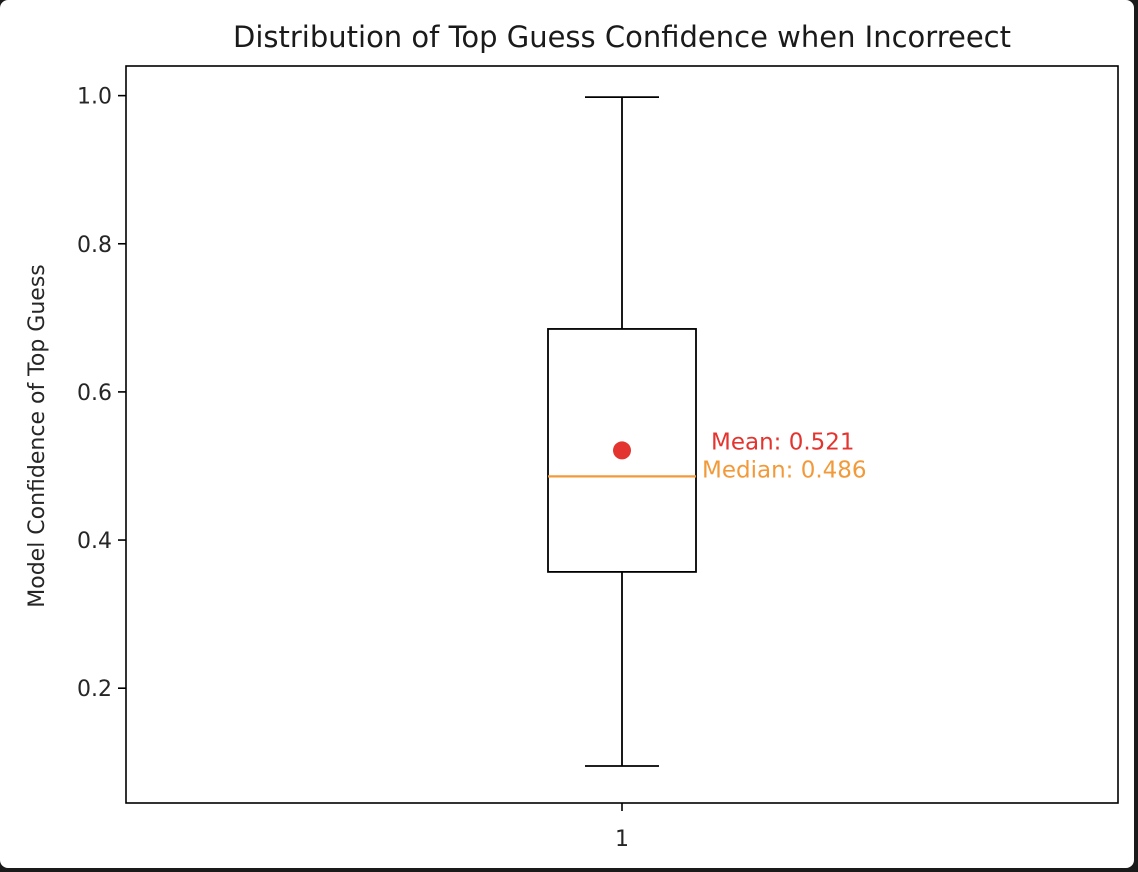 The width and height of the screenshot is (1138, 872). I want to click on median-annotation: Median: 0.486, so click(784, 470).